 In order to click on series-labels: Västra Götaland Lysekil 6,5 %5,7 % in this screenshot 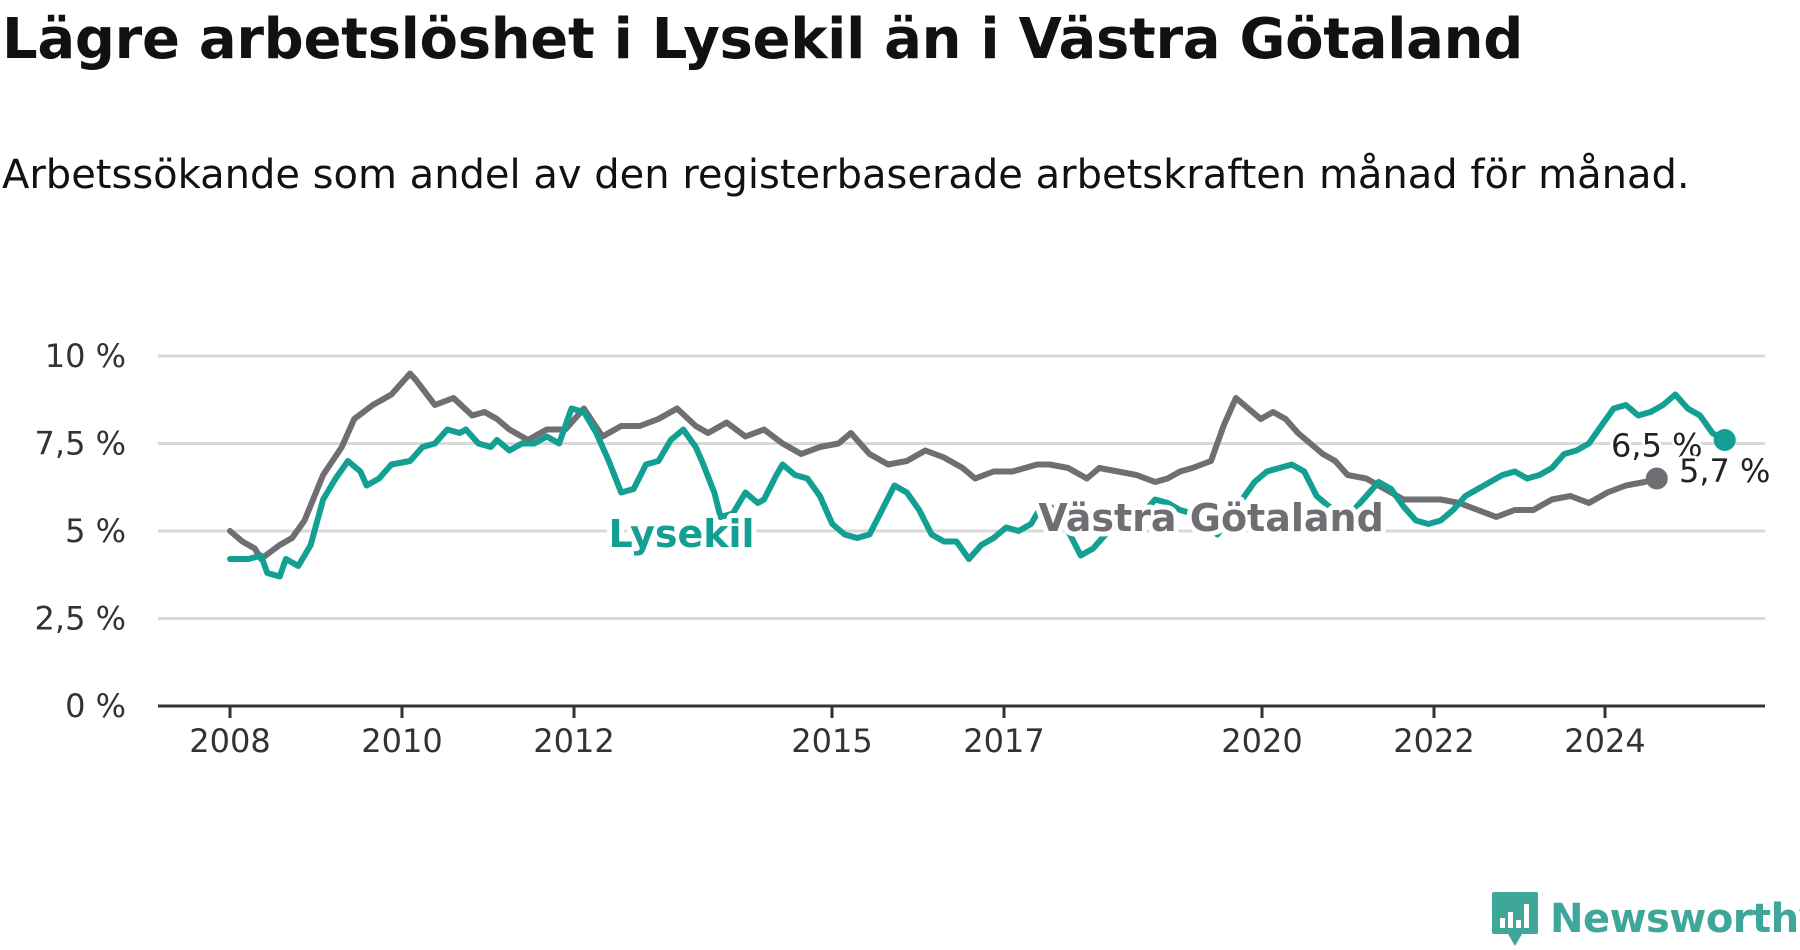, I will do `click(1188, 492)`.